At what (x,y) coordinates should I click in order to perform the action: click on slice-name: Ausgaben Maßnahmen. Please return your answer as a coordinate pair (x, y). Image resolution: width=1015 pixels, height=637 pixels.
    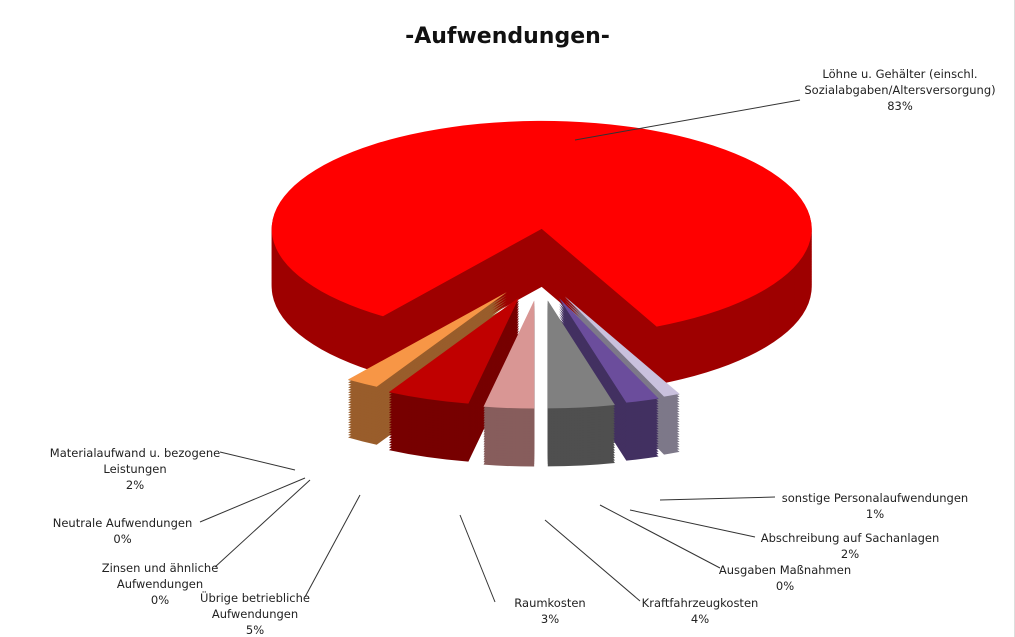
    Looking at the image, I should click on (785, 570).